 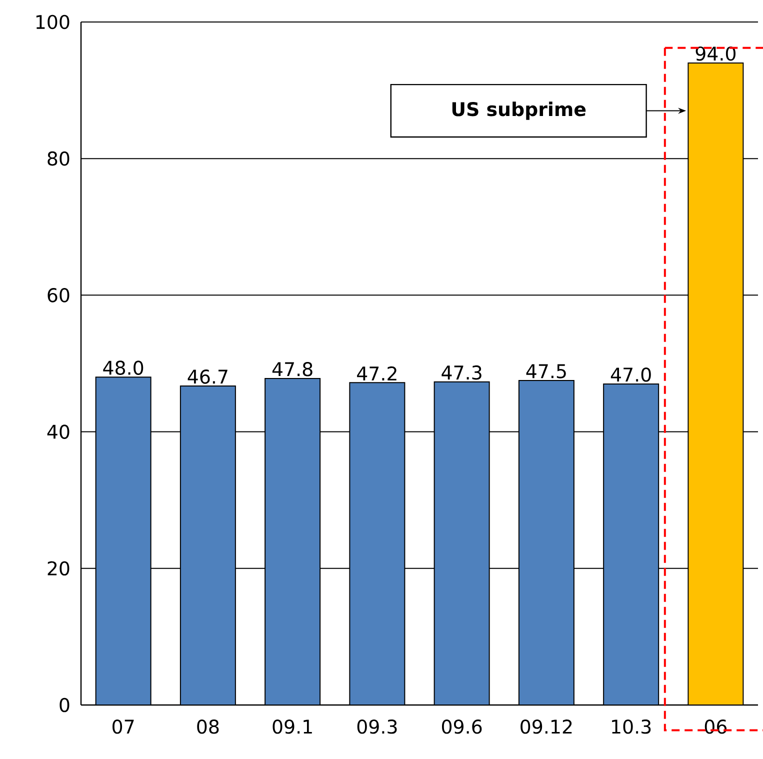 I want to click on y-tick-label: 60, so click(x=59, y=295).